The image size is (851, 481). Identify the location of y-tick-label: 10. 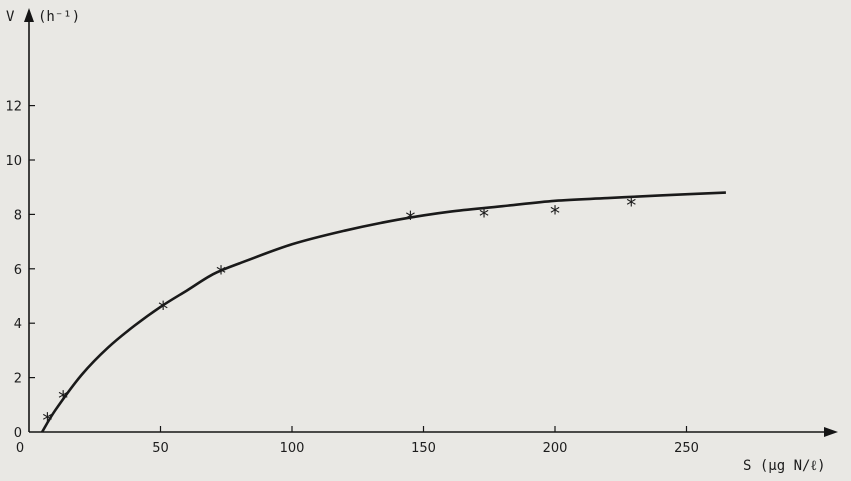
(13, 161).